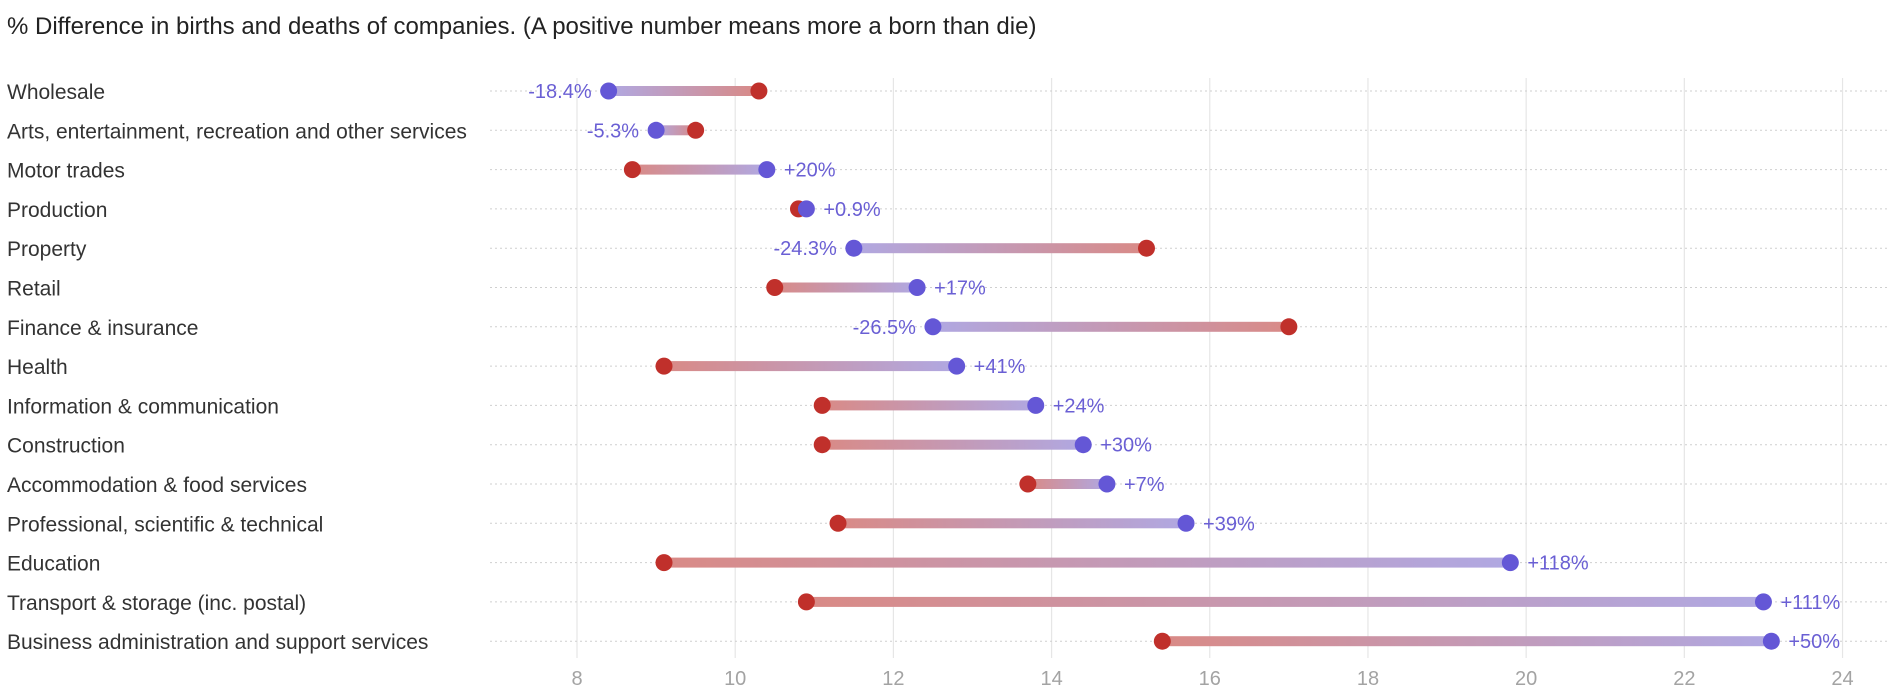  I want to click on difference-label: +39%, so click(1229, 524).